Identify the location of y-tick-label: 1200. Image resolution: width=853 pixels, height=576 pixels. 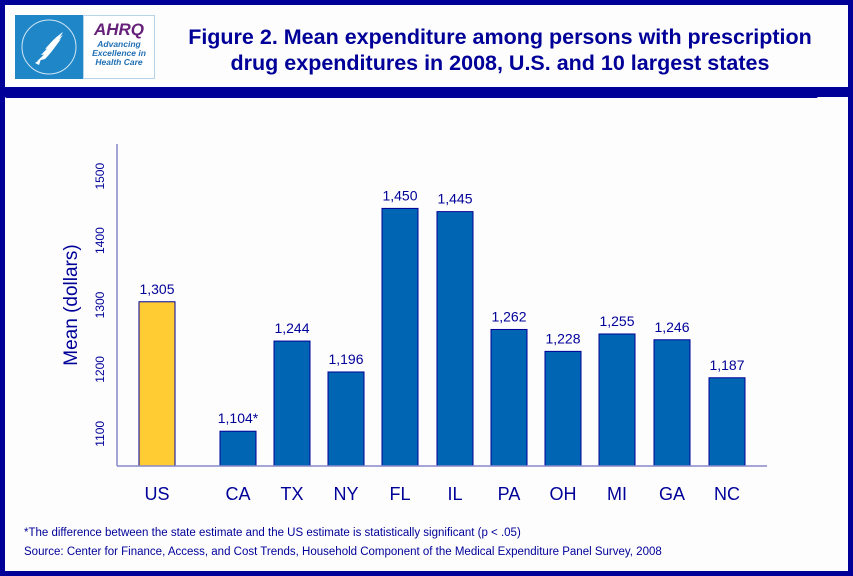
(100, 369).